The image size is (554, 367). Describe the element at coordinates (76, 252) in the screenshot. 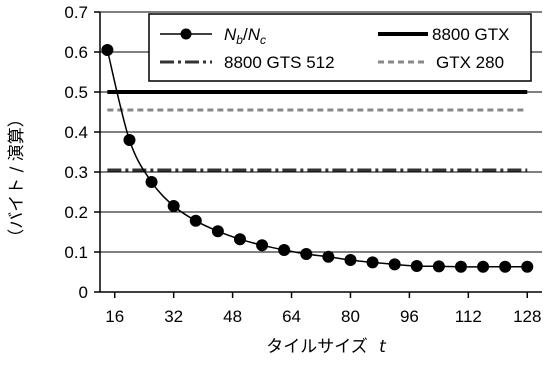

I see `y-tick-label: 0.1` at that location.